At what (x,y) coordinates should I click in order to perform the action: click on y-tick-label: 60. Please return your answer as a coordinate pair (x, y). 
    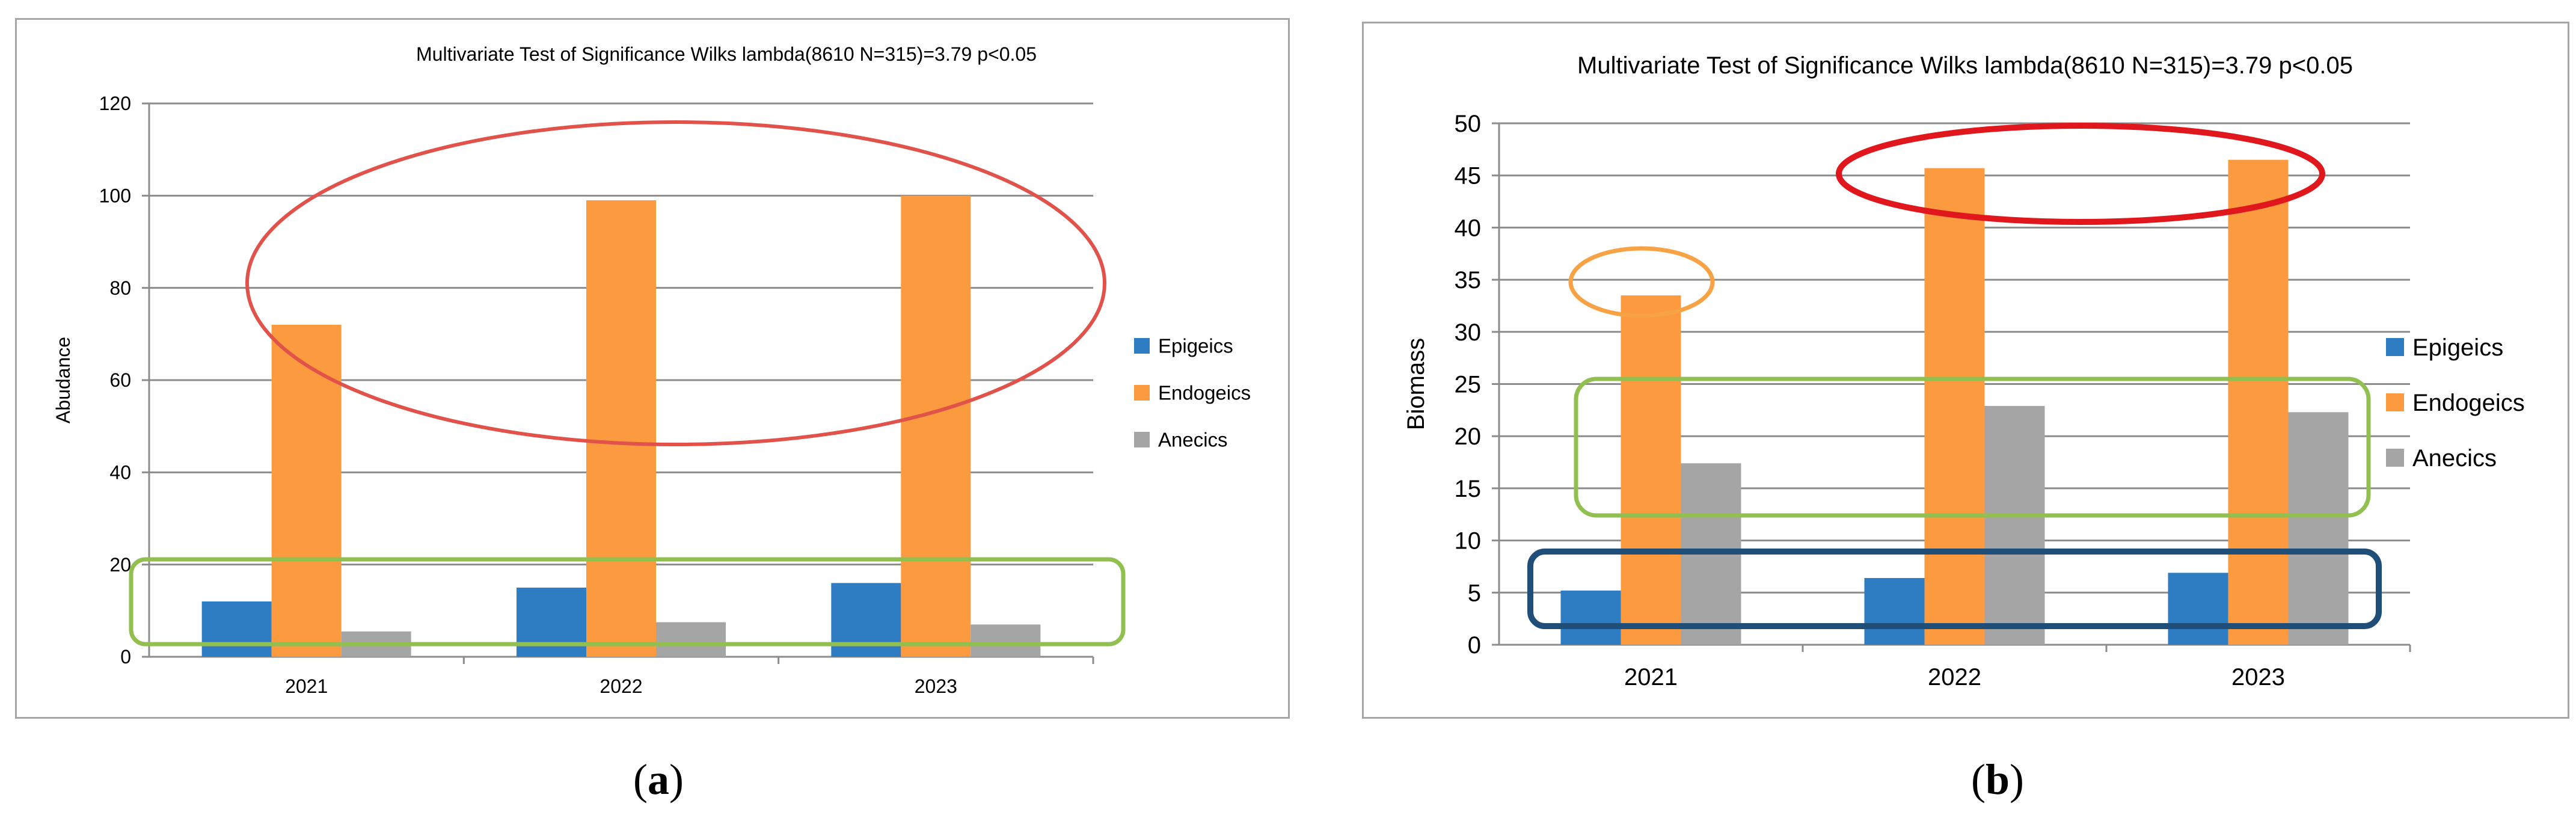
    Looking at the image, I should click on (120, 380).